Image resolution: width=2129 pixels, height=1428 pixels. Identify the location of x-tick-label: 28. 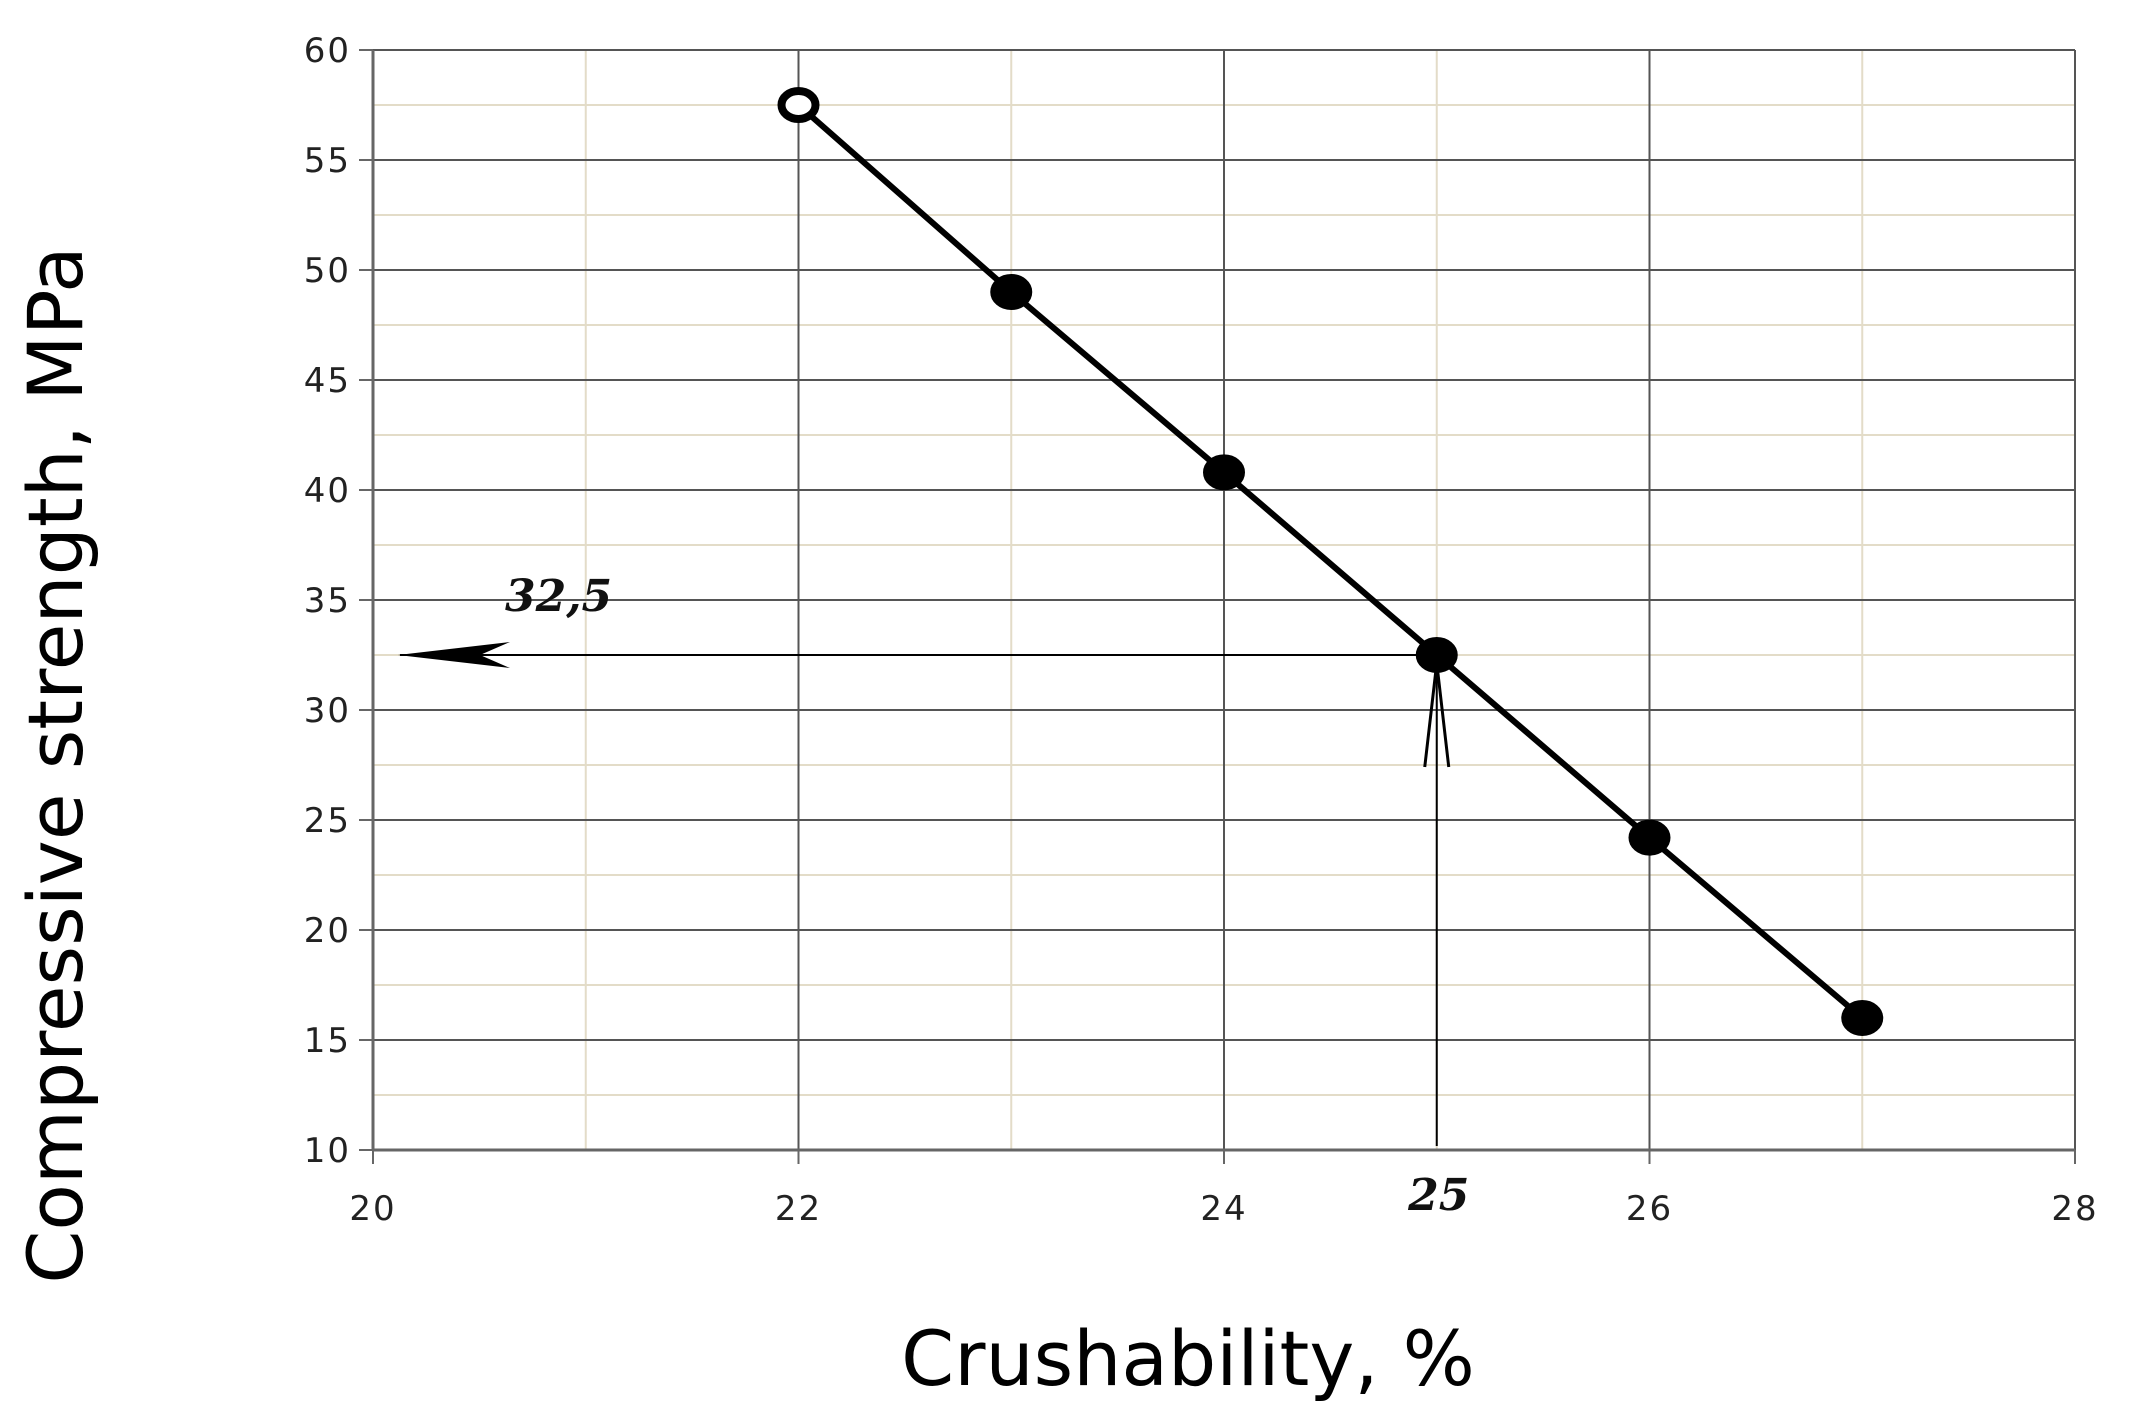
(2074, 1209).